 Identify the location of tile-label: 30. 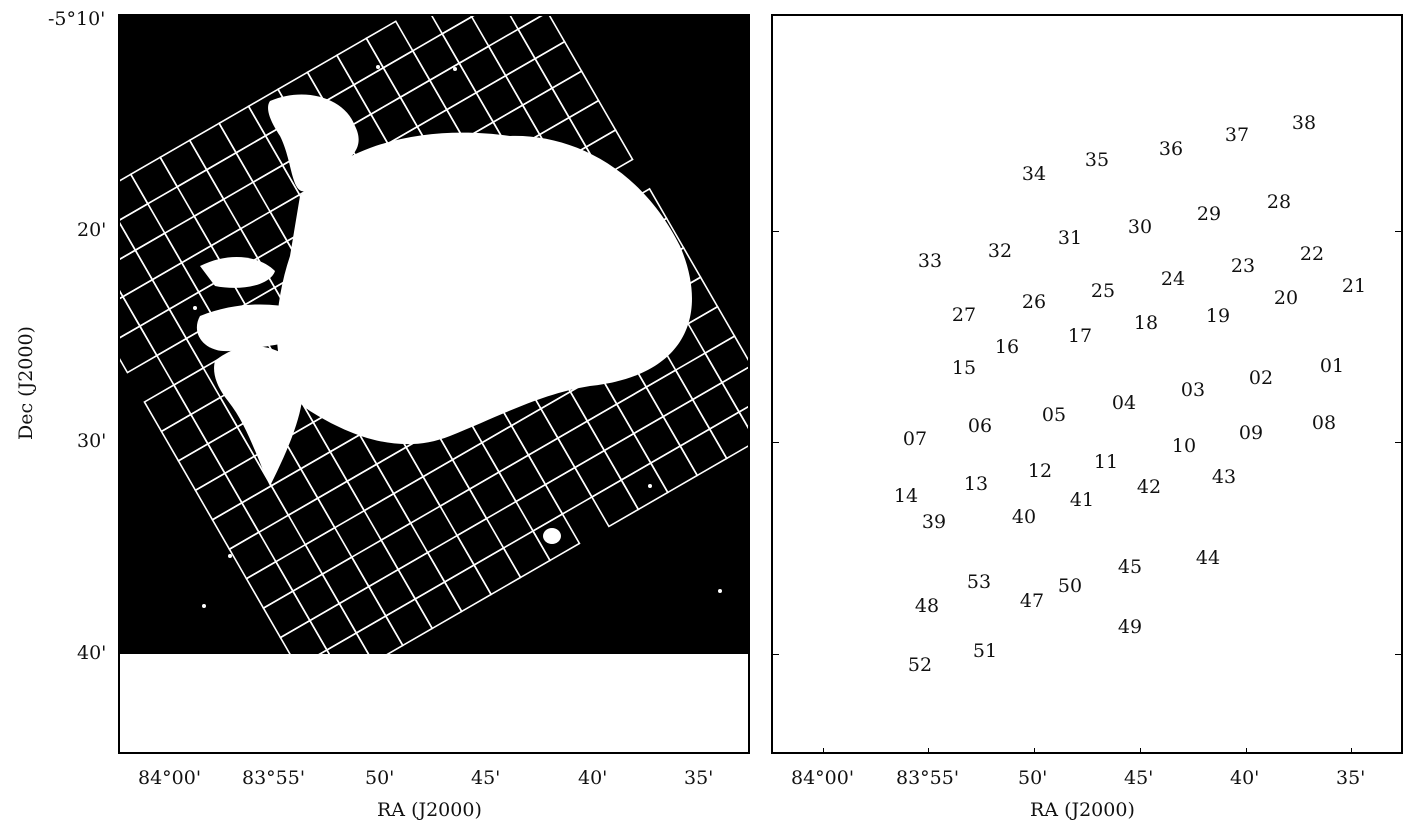
(1140, 227).